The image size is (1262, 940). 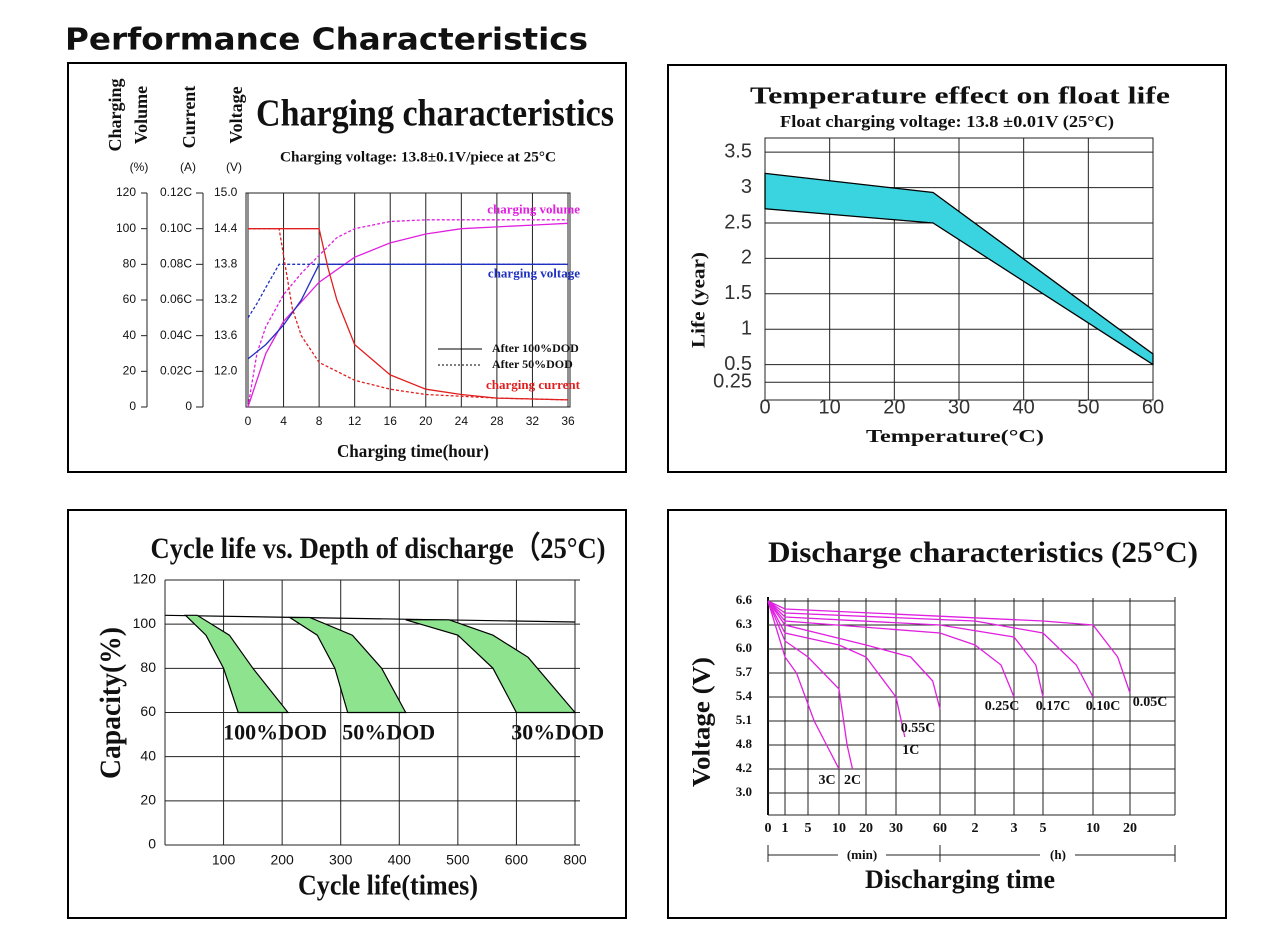 I want to click on y2-tick-label: 0.08C, so click(x=176, y=264).